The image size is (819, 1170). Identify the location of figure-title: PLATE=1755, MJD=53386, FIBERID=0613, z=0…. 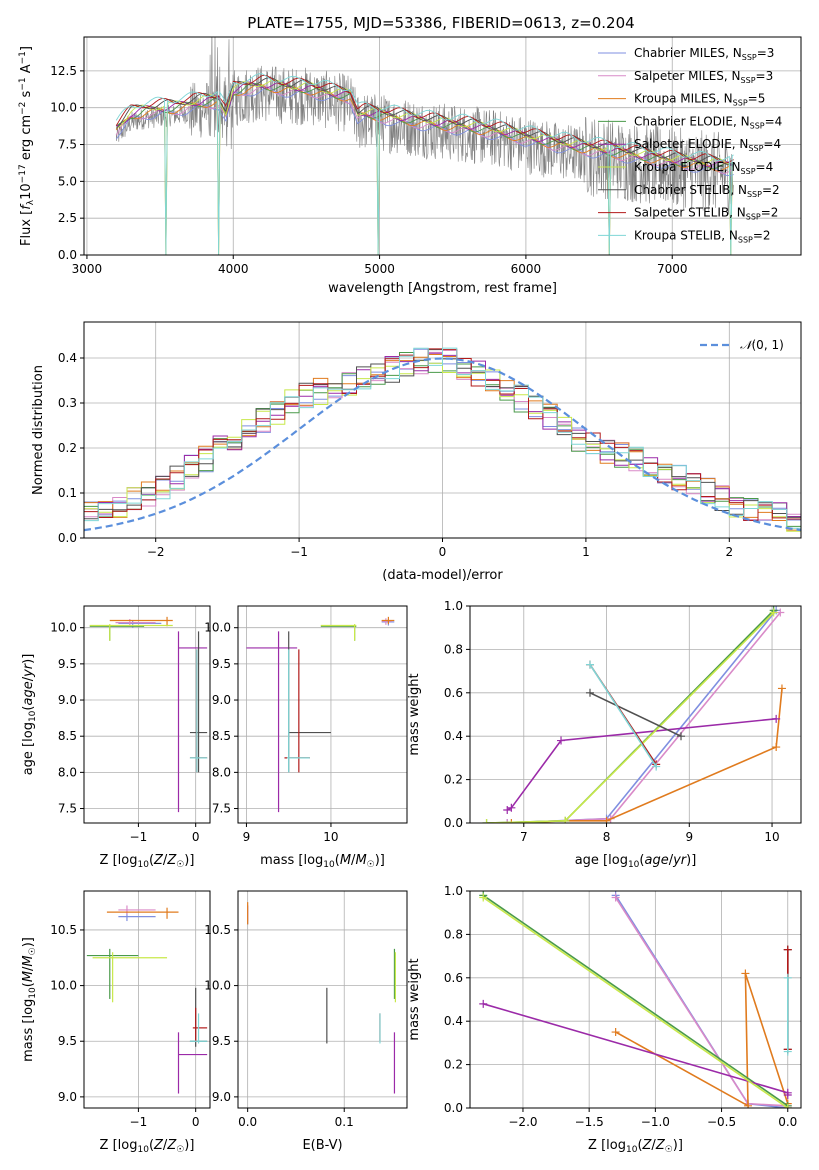
(440, 23).